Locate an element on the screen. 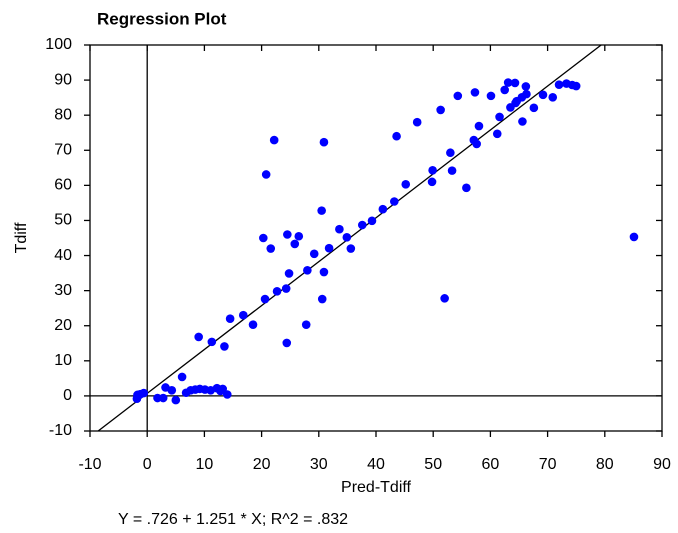  y-tick-label: -10 is located at coordinates (60, 430).